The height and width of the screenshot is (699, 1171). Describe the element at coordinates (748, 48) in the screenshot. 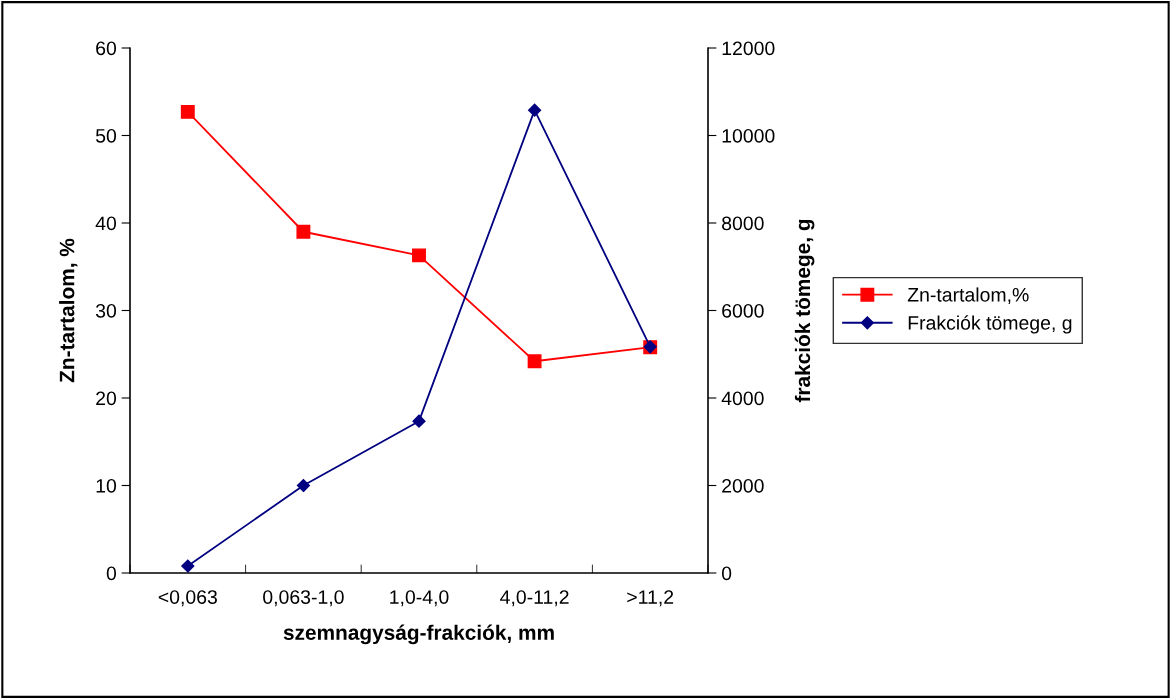

I see `y2-tick-label: 12000` at that location.